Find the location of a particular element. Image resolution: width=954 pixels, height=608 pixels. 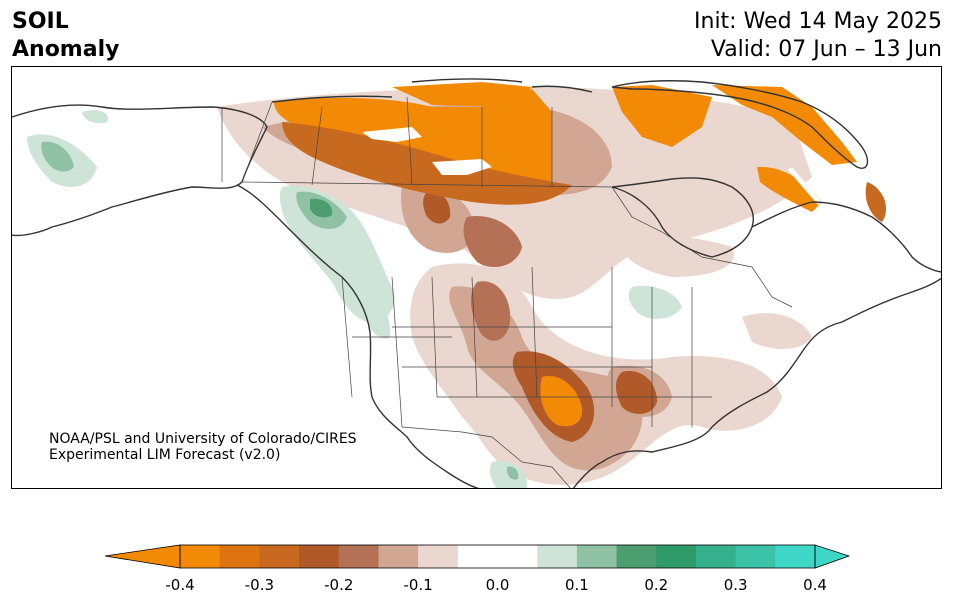

coast-bc is located at coordinates (358, 336).